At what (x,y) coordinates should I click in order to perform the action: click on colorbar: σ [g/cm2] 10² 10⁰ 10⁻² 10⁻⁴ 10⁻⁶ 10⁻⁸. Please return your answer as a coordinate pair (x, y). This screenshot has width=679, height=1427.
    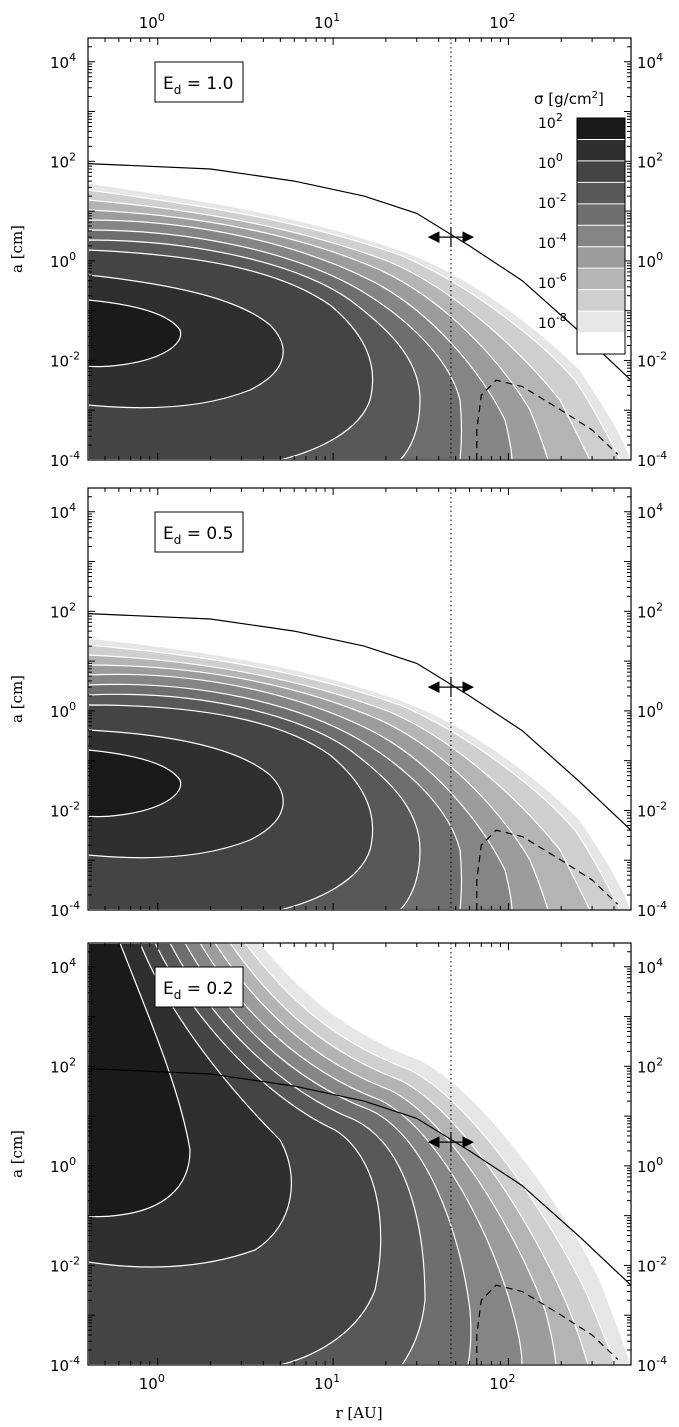
    Looking at the image, I should click on (580, 222).